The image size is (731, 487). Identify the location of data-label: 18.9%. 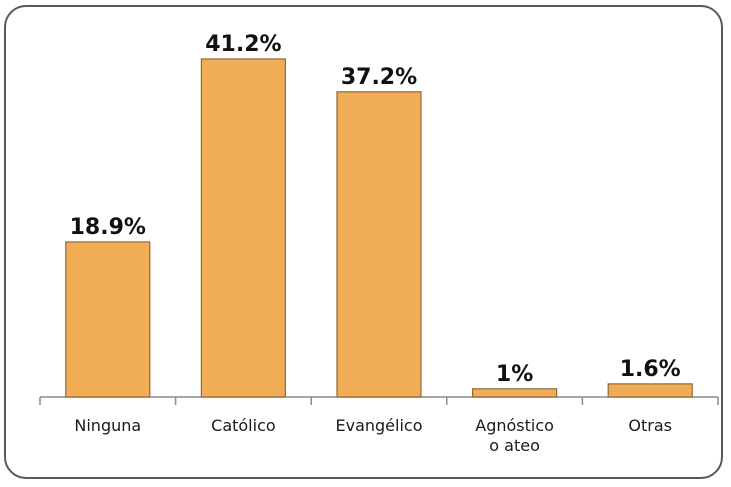
(108, 227).